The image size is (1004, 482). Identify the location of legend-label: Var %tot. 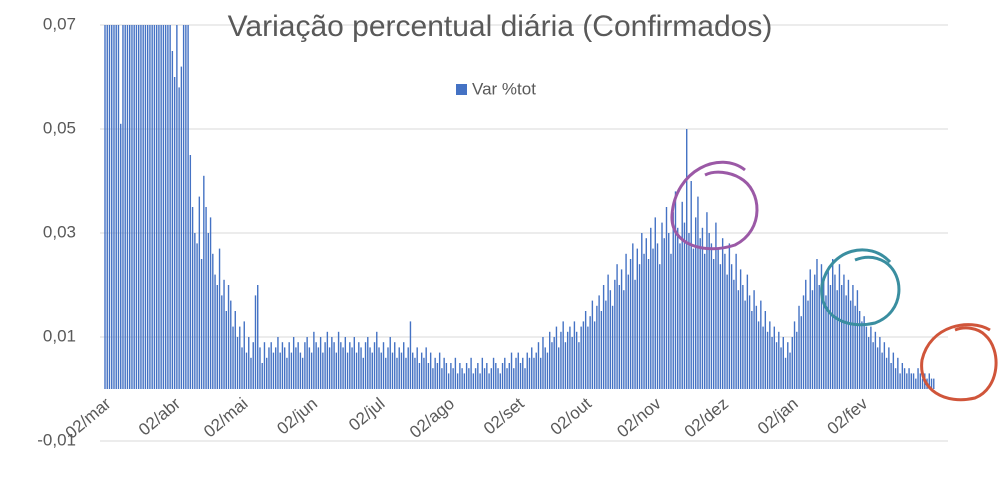
(504, 88).